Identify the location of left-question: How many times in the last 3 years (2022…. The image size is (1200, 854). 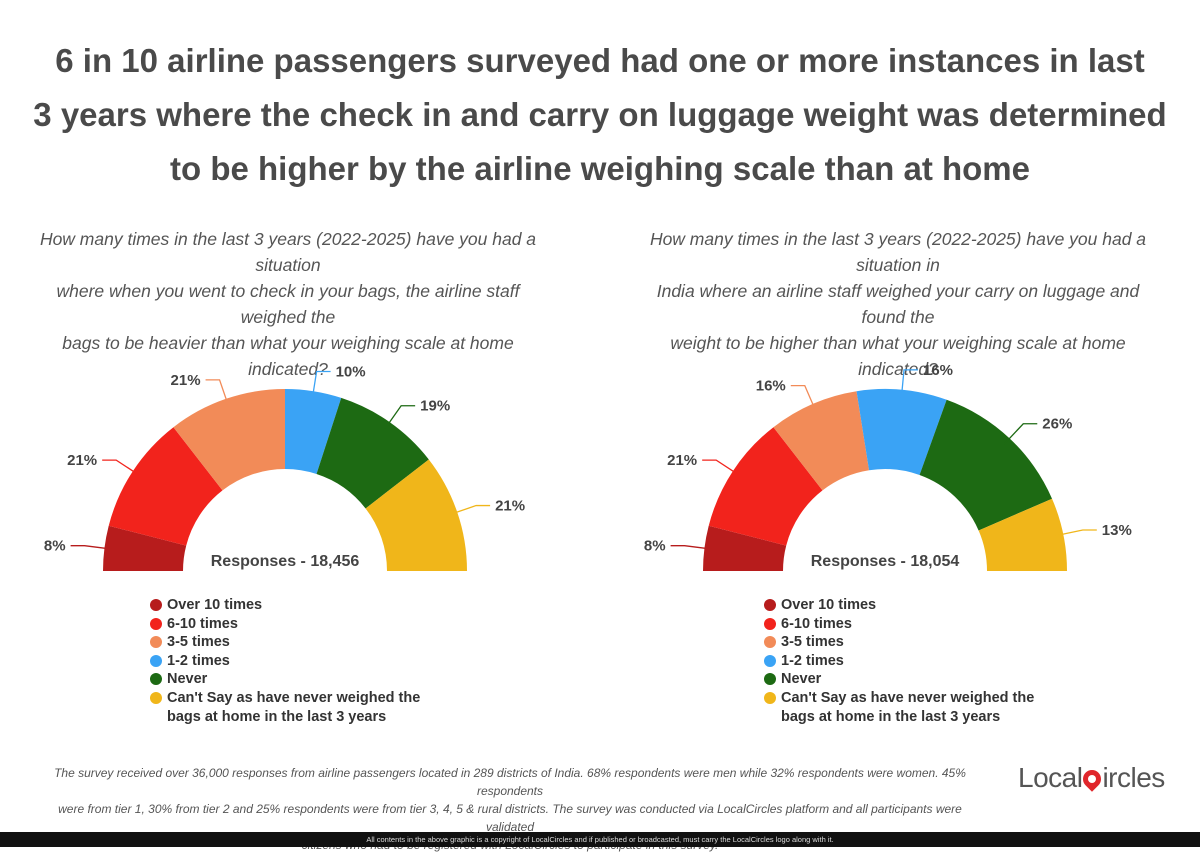
(288, 304).